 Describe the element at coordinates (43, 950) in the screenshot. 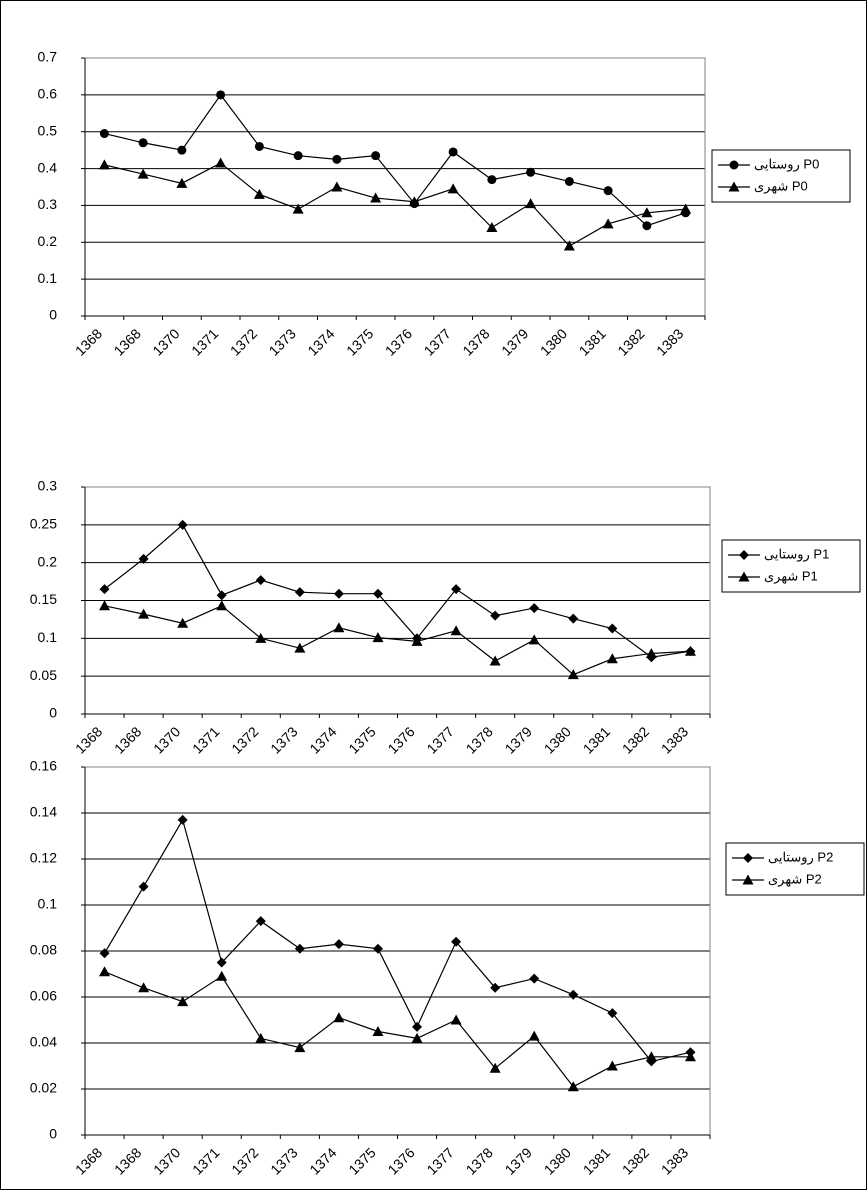

I see `y-tick-label: 0.08` at that location.